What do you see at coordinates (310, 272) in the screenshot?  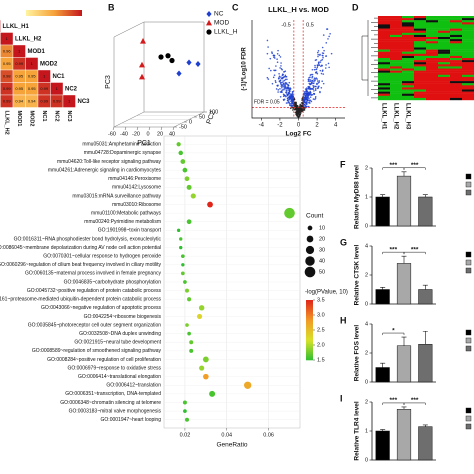 I see `size-legend-dot` at bounding box center [310, 272].